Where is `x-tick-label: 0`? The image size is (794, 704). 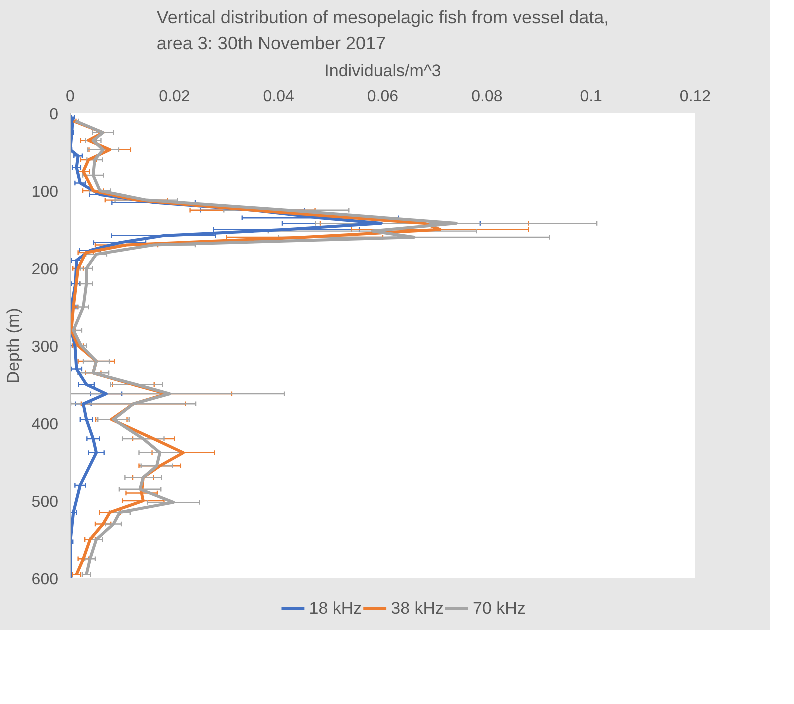 x-tick-label: 0 is located at coordinates (71, 97).